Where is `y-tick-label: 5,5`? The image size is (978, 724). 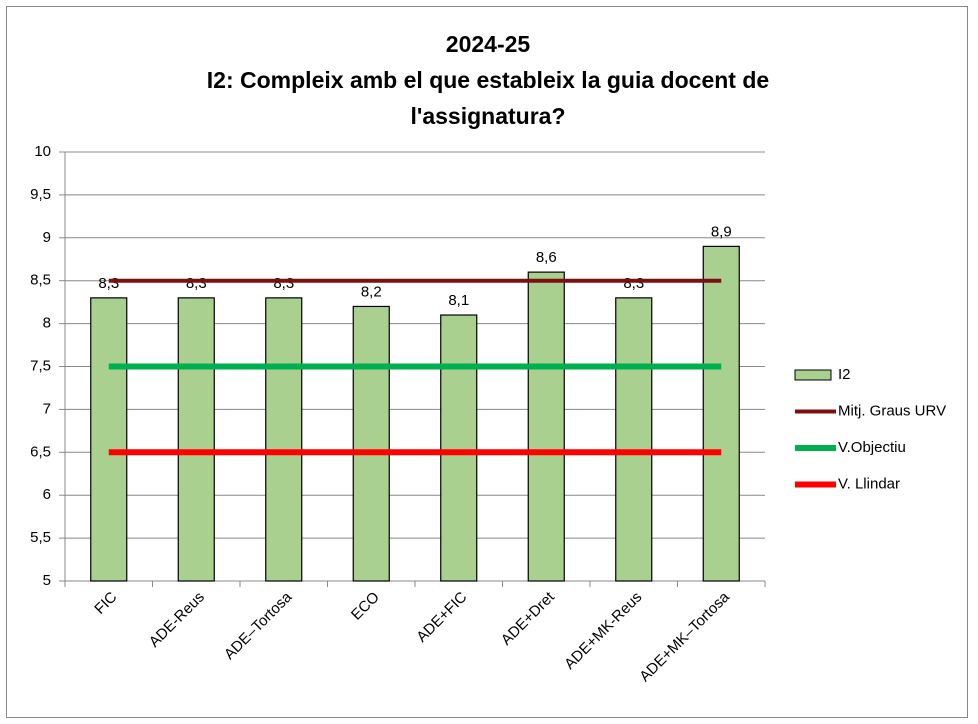 y-tick-label: 5,5 is located at coordinates (40, 537).